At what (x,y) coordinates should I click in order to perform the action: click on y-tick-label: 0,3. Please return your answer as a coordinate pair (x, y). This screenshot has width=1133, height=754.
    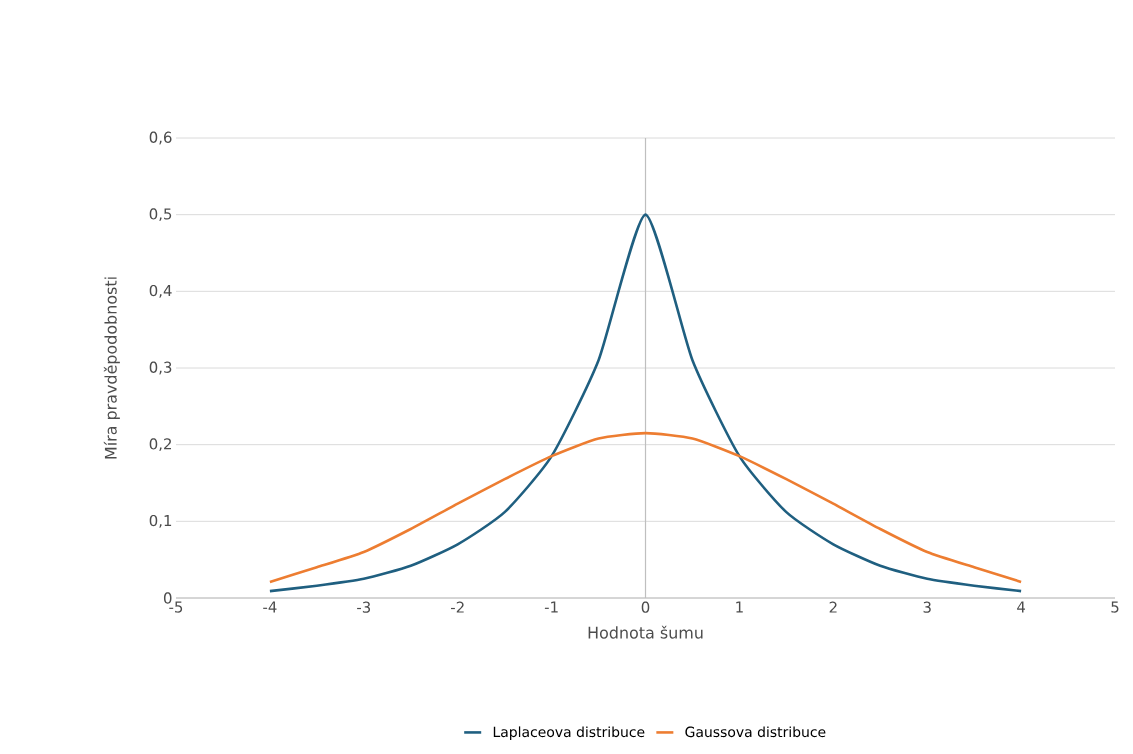
    Looking at the image, I should click on (160, 368).